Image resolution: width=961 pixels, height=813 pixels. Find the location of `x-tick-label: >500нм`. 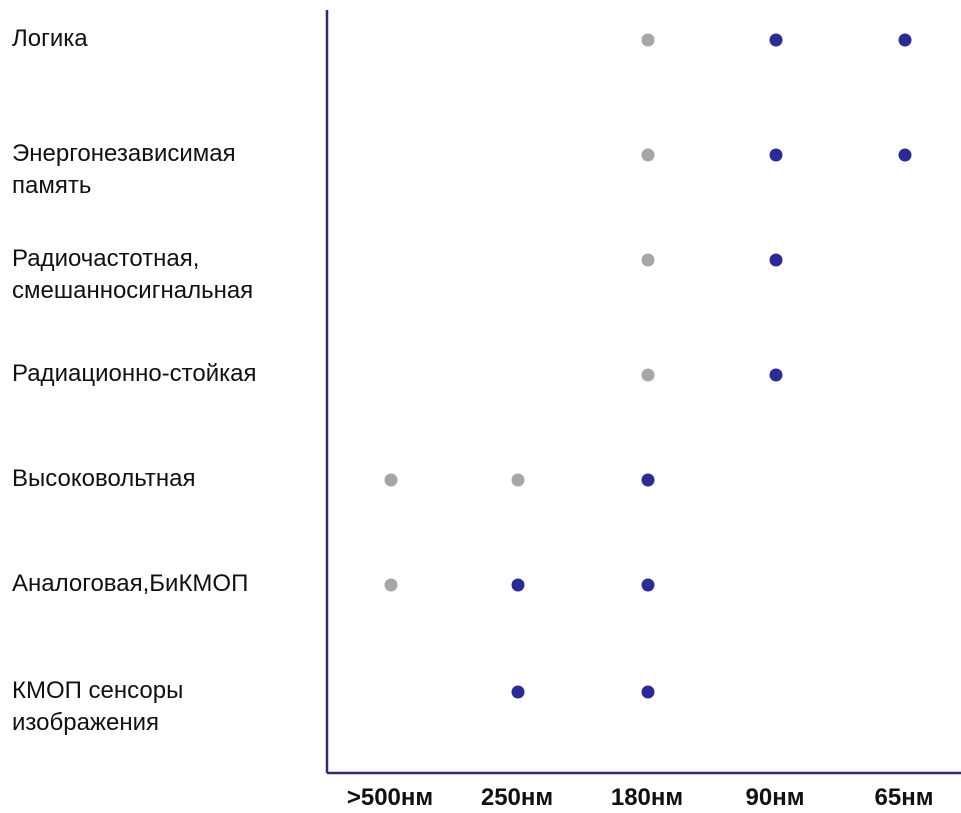

x-tick-label: >500нм is located at coordinates (390, 797).